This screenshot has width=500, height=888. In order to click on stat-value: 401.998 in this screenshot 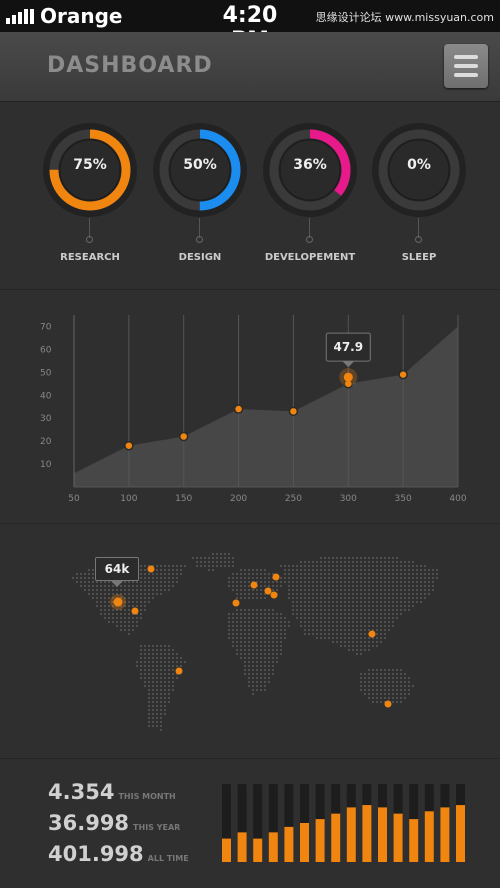, I will do `click(96, 854)`.